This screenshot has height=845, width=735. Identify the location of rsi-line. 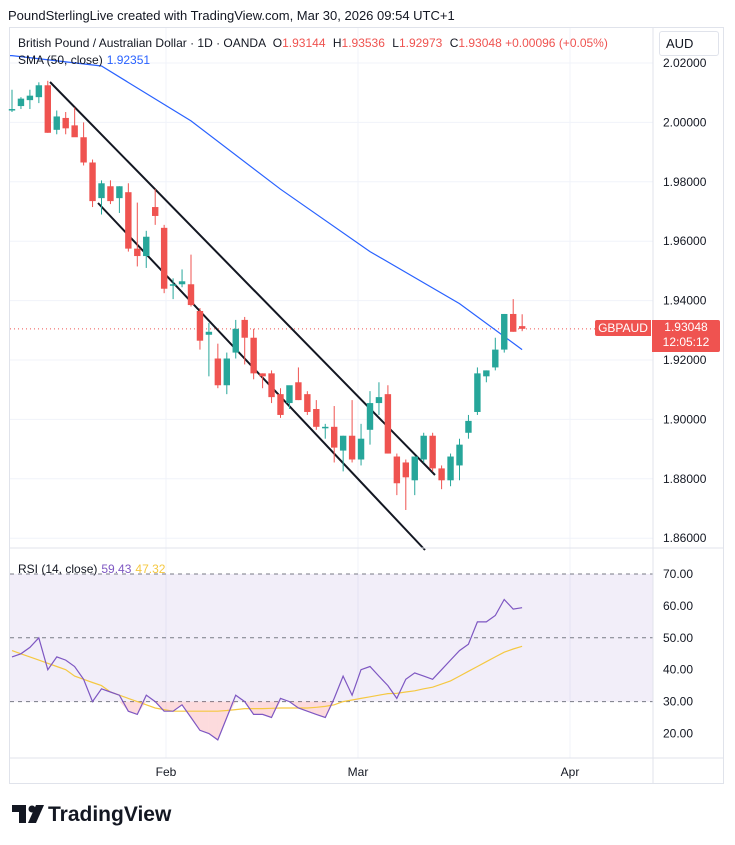
(267, 669).